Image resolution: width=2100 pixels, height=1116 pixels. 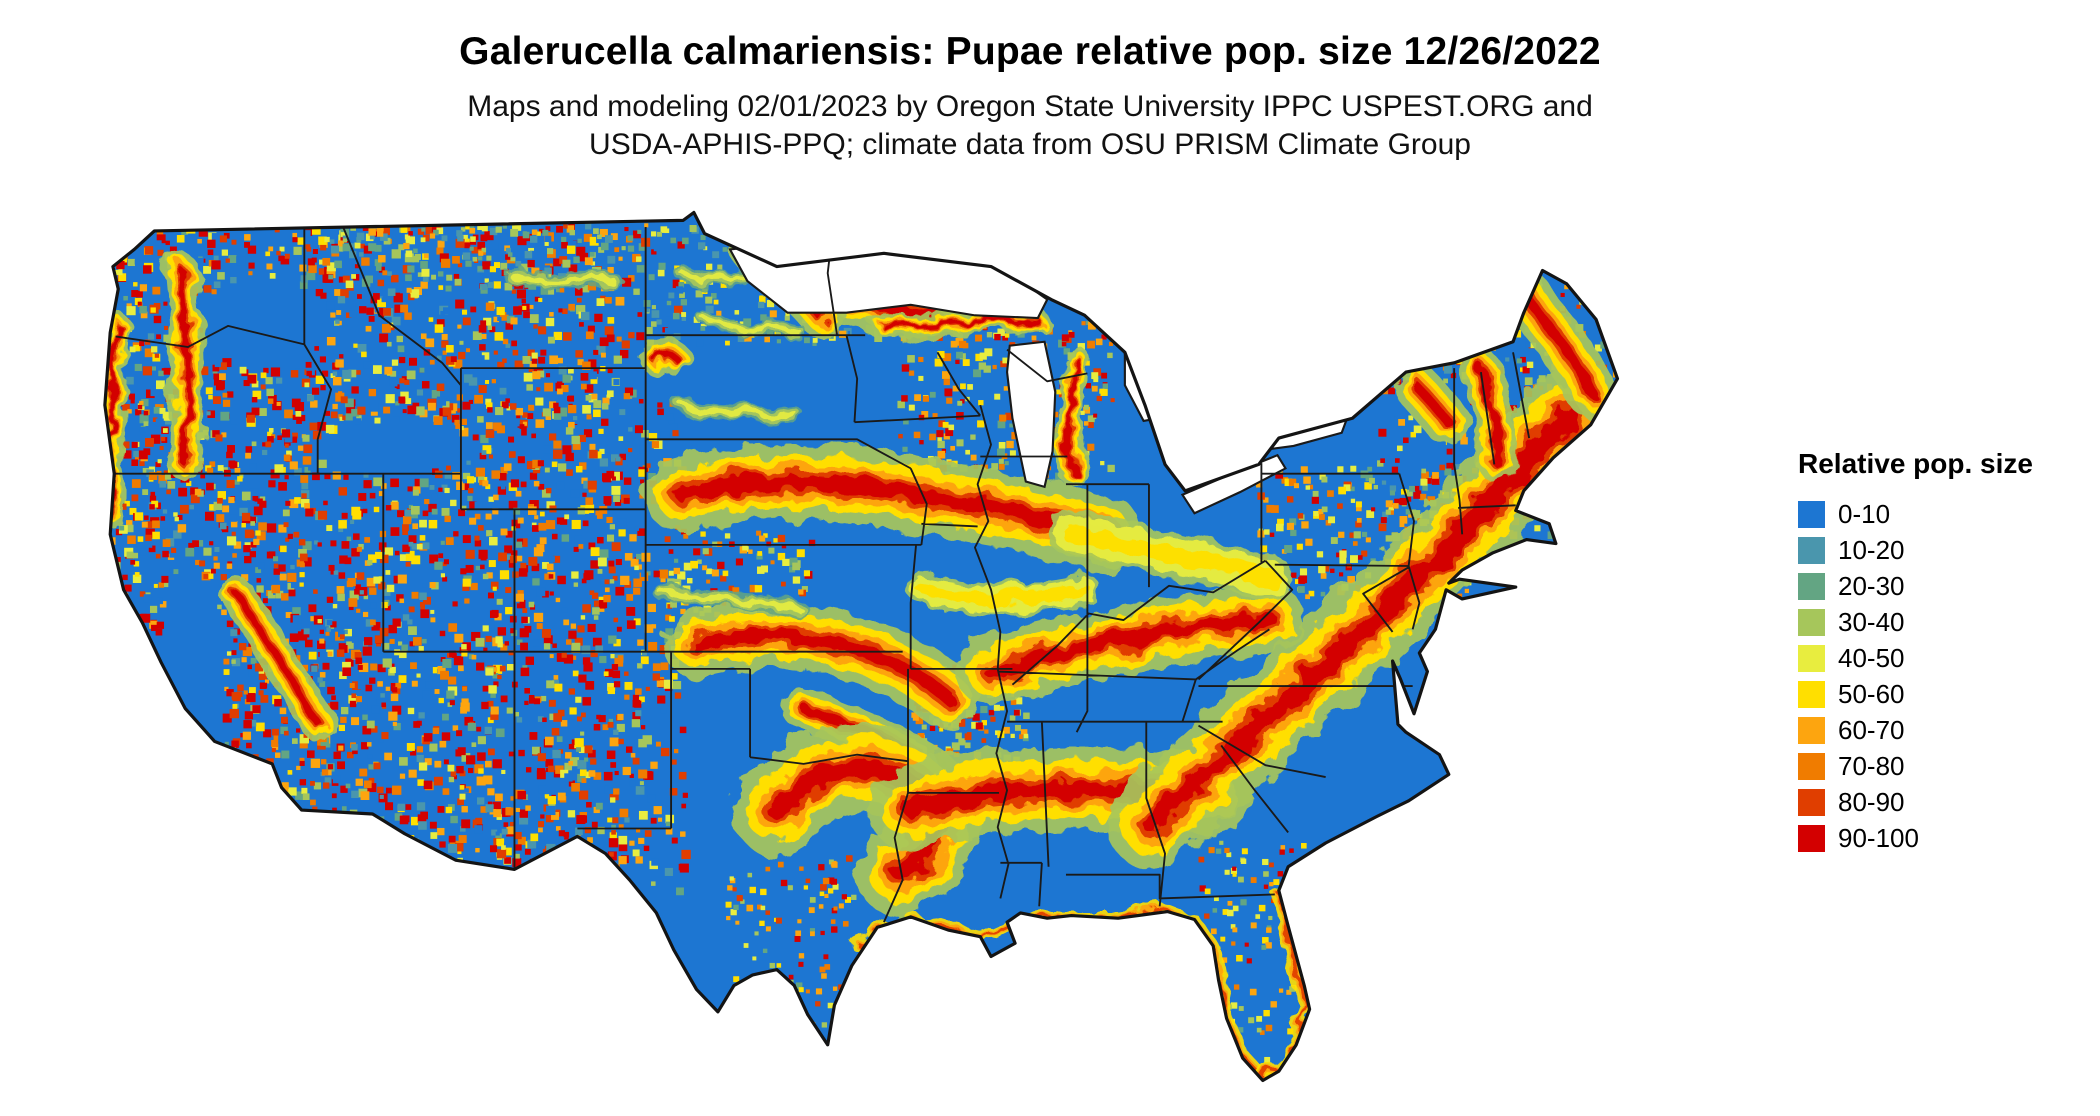 What do you see at coordinates (1948, 586) in the screenshot?
I see `legend-item: 20-30` at bounding box center [1948, 586].